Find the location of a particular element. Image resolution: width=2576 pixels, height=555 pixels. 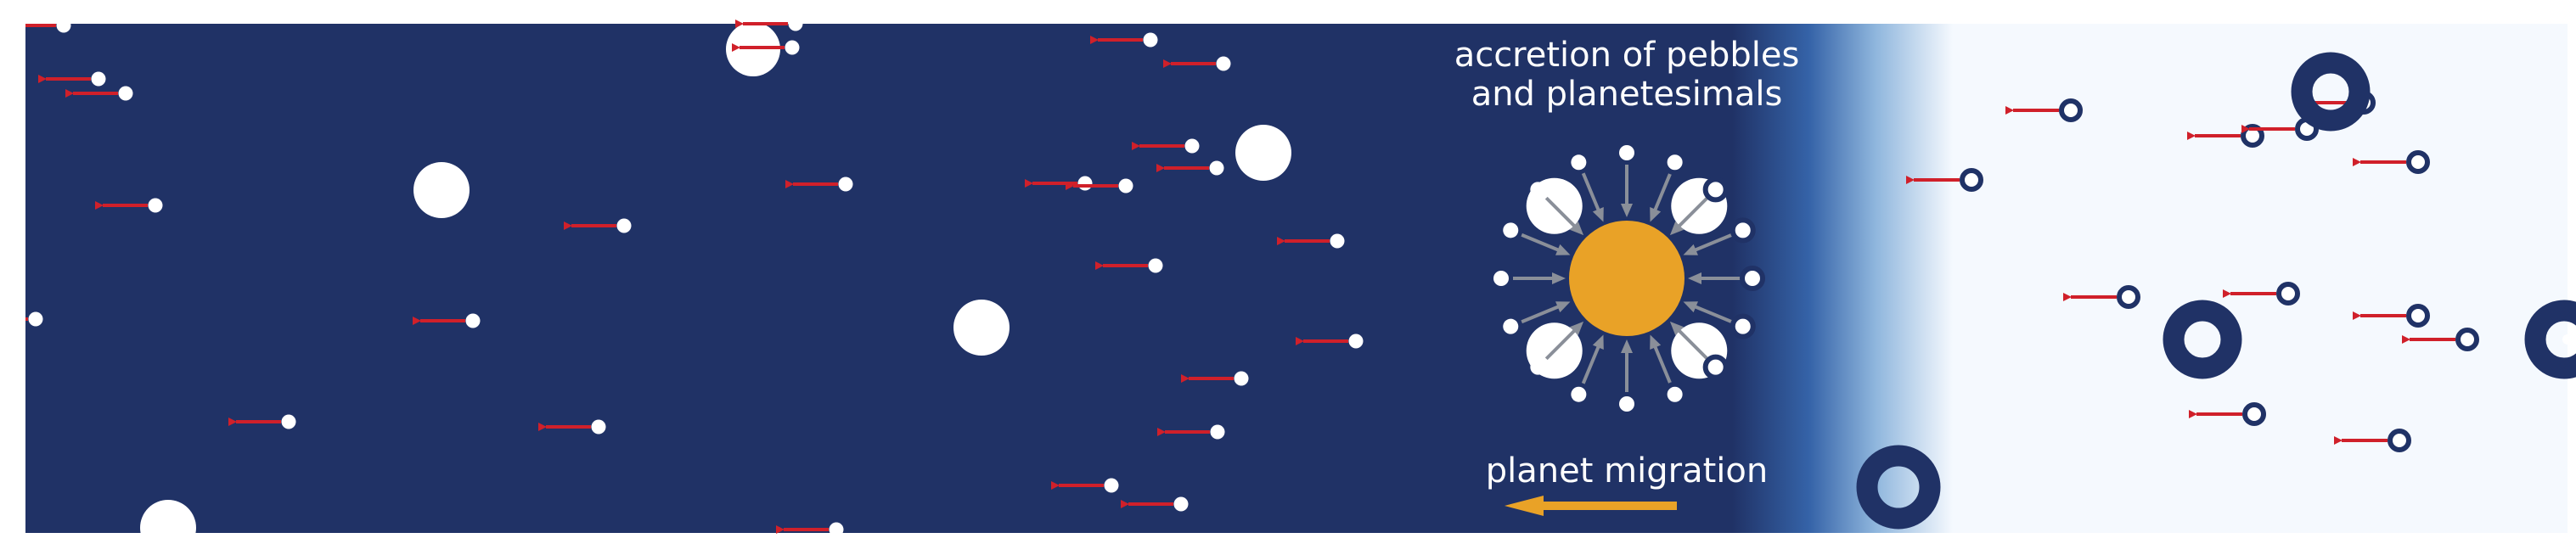

snowline-transition is located at coordinates (1843, 278).